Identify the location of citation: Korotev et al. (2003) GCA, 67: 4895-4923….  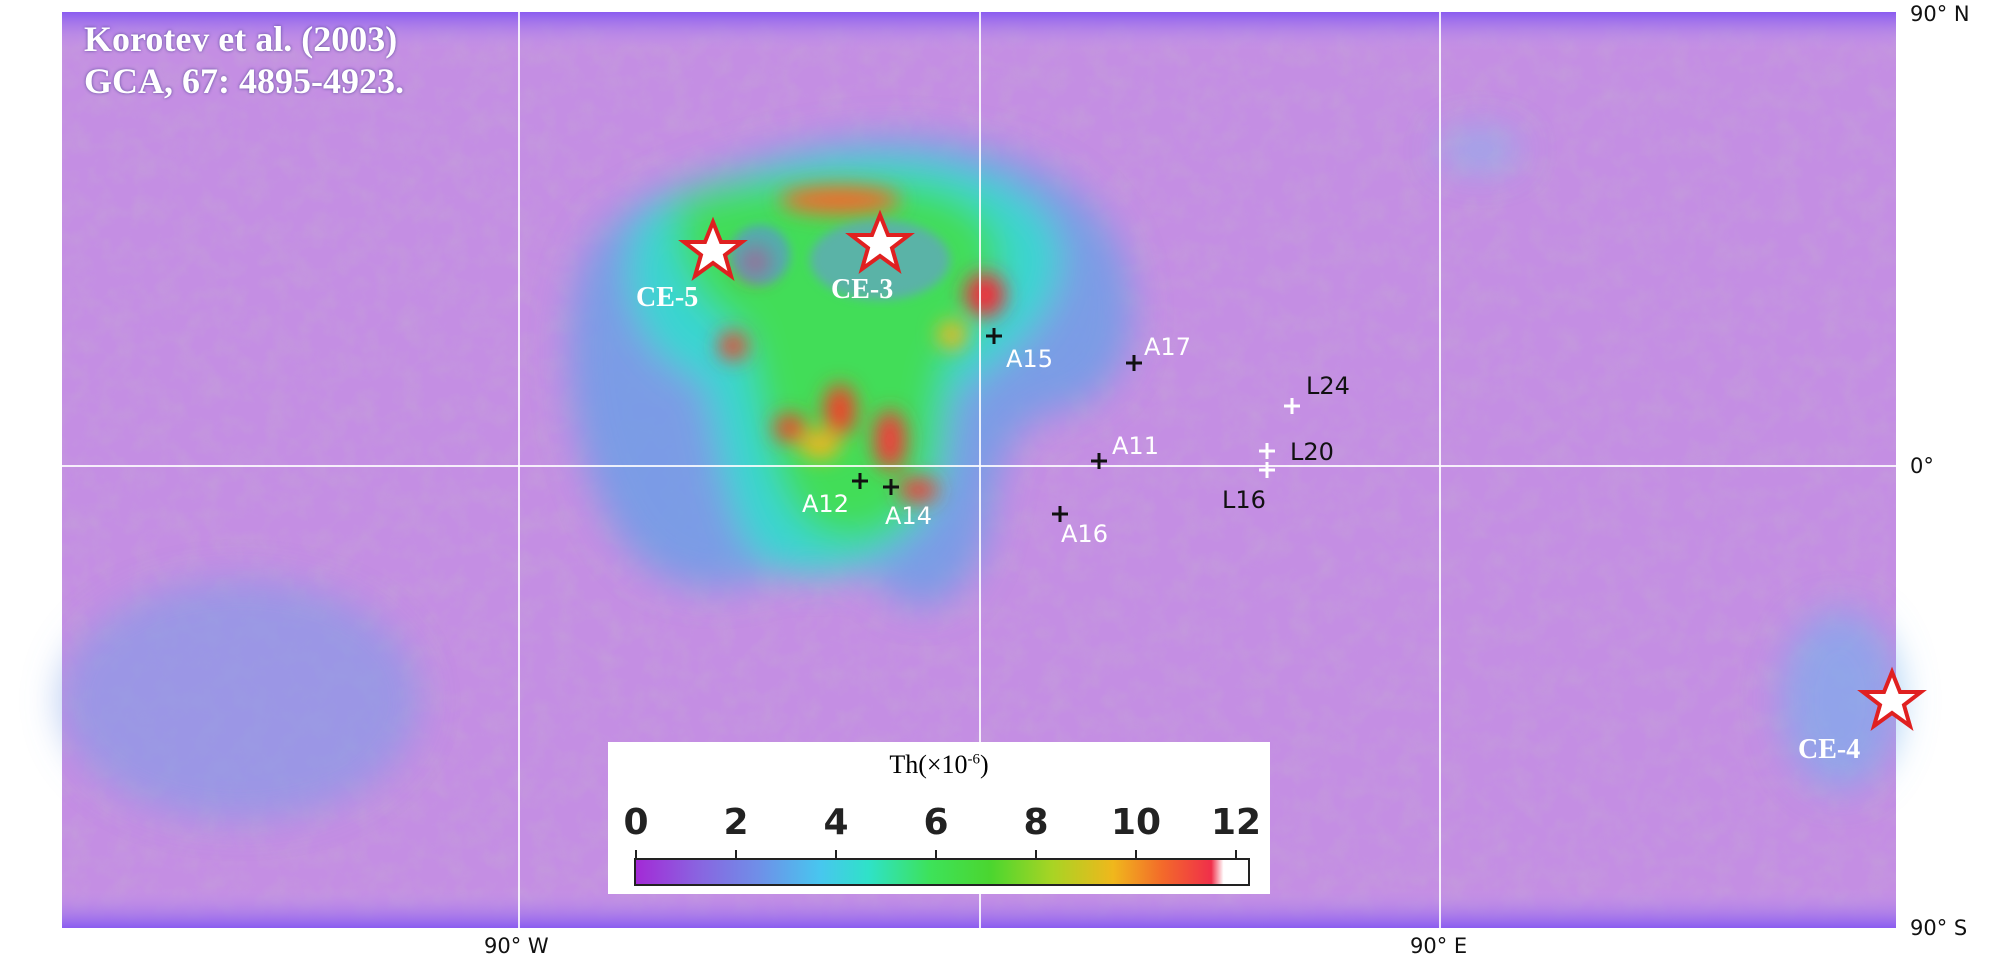
(244, 60).